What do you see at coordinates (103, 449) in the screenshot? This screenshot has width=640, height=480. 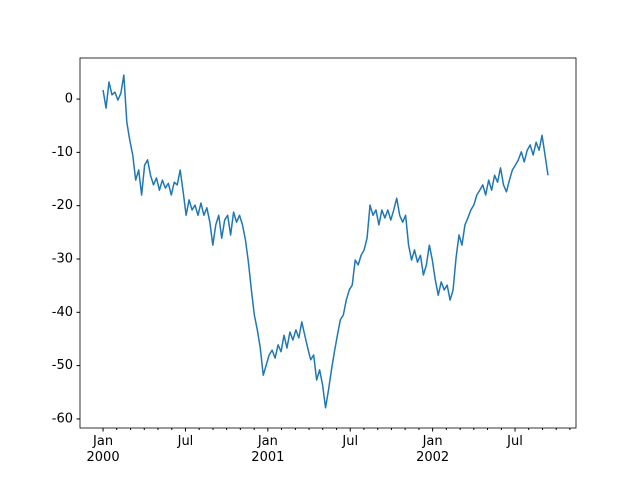 I see `x-tick-label: Jan 2000` at bounding box center [103, 449].